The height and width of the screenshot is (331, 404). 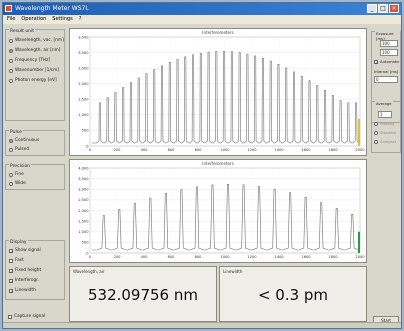 What do you see at coordinates (62, 19) in the screenshot?
I see `menu-settings: Settings` at bounding box center [62, 19].